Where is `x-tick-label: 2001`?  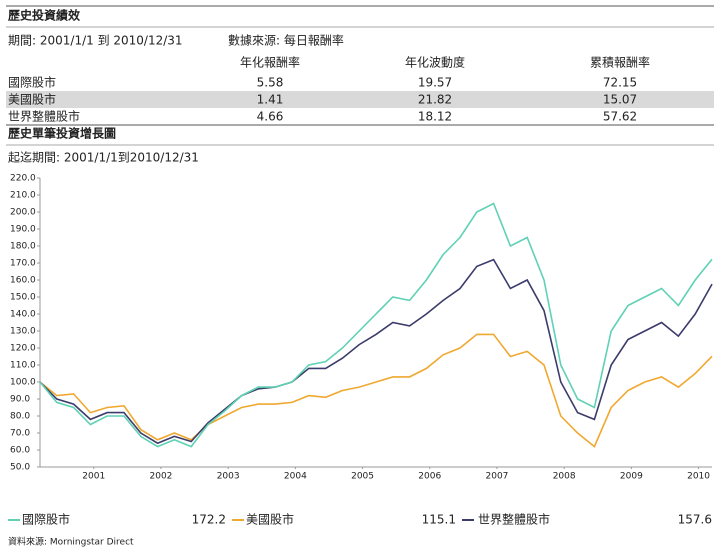
x-tick-label: 2001 is located at coordinates (93, 477).